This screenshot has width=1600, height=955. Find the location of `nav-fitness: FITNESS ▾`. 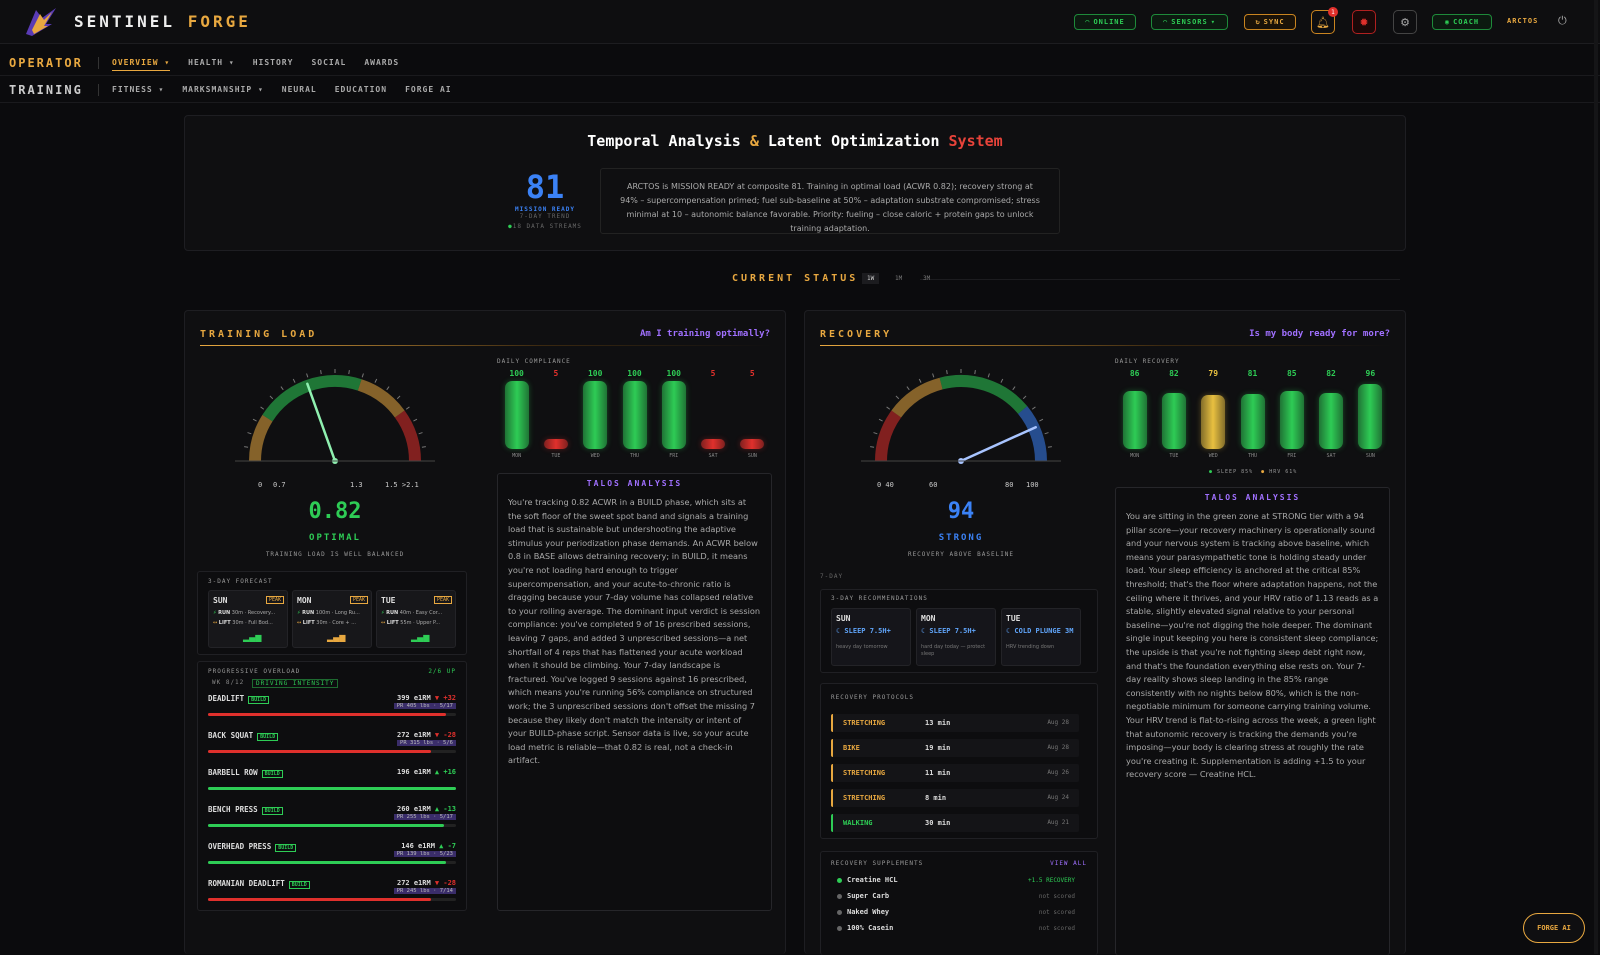

nav-fitness: FITNESS ▾ is located at coordinates (138, 89).